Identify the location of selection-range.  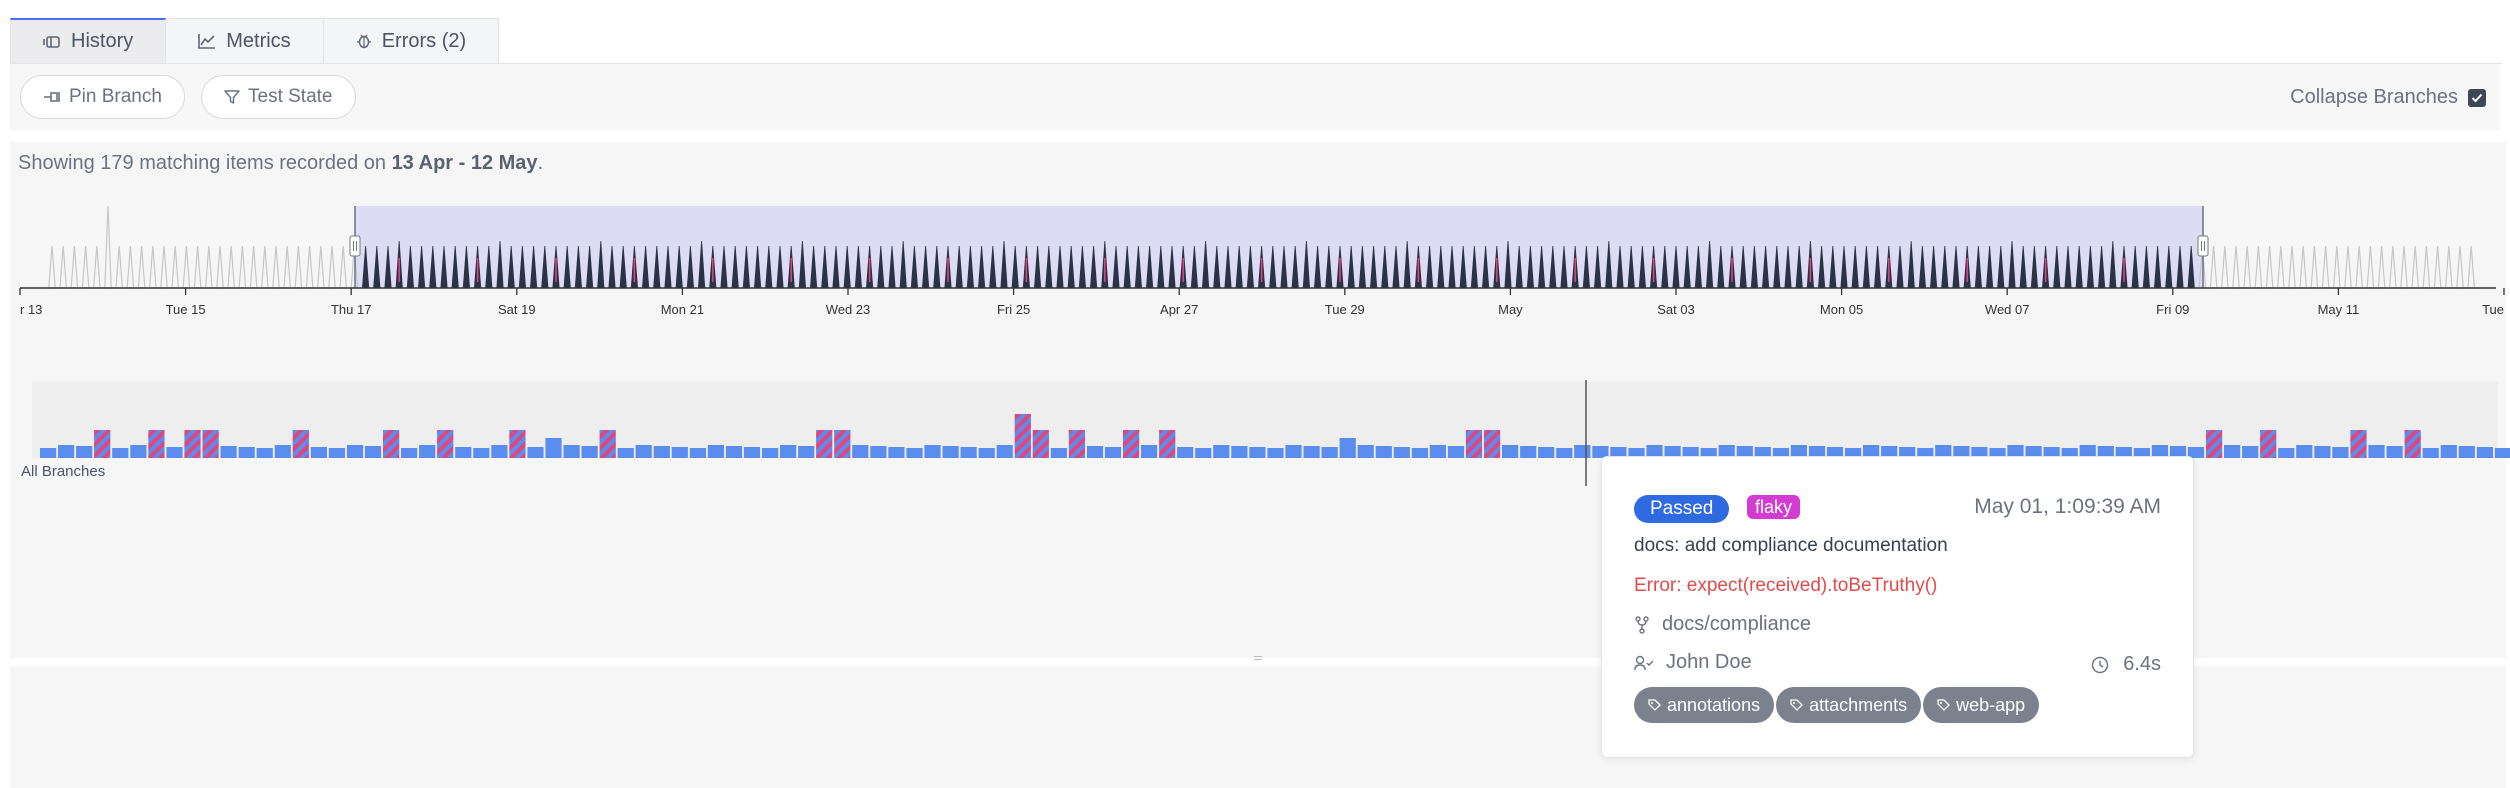
(1279, 247).